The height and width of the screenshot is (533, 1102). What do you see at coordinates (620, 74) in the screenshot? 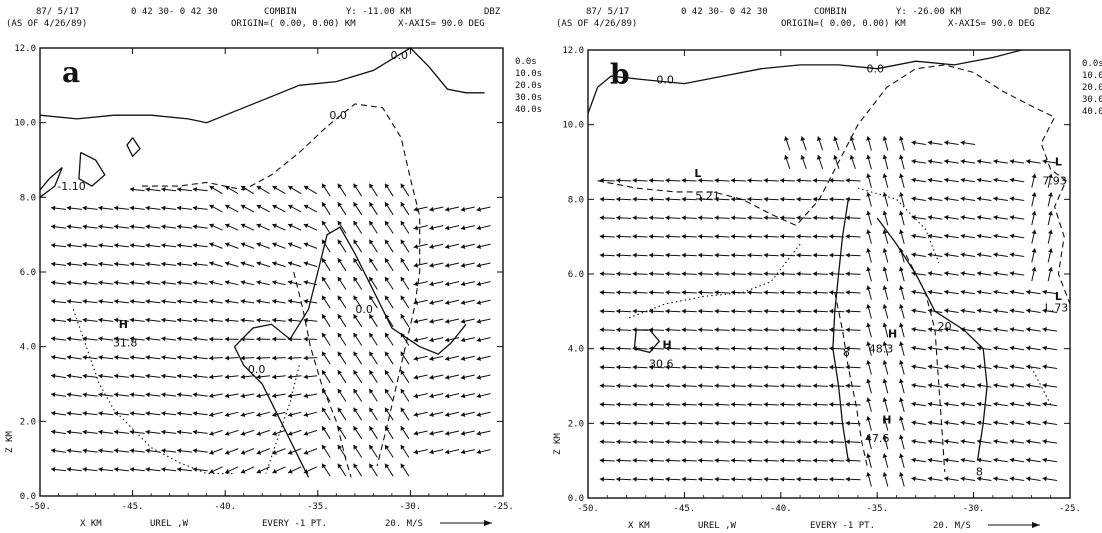
I see `panel-label: b` at bounding box center [620, 74].